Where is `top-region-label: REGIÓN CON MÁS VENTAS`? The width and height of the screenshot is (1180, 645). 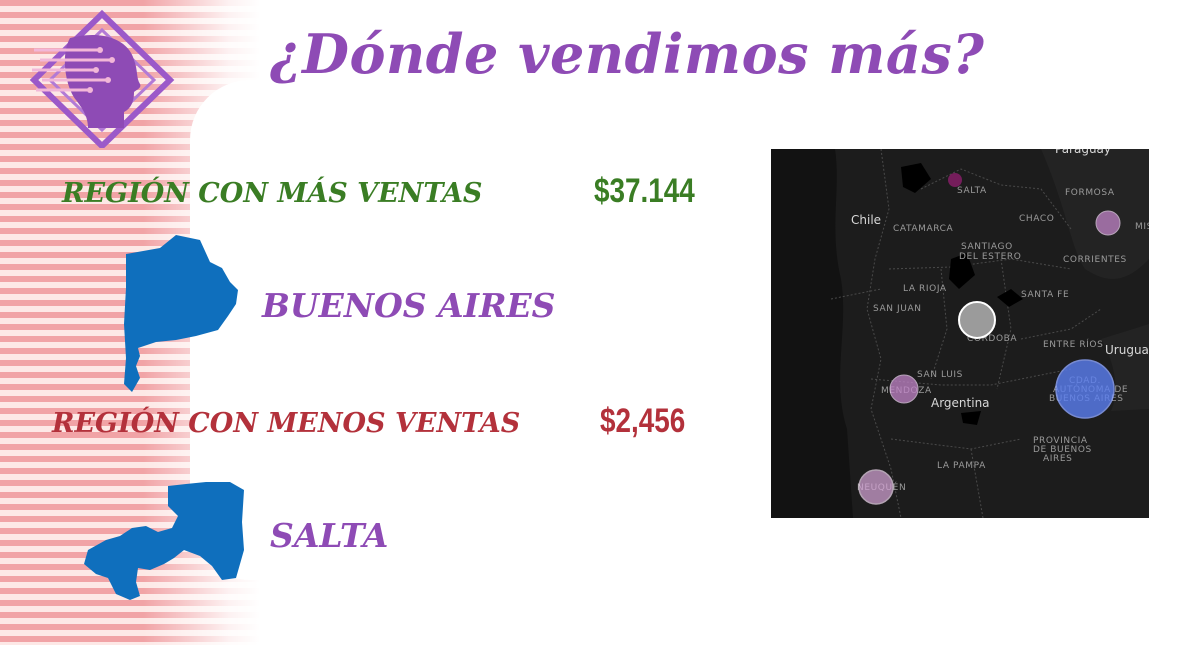 top-region-label: REGIÓN CON MÁS VENTAS is located at coordinates (272, 193).